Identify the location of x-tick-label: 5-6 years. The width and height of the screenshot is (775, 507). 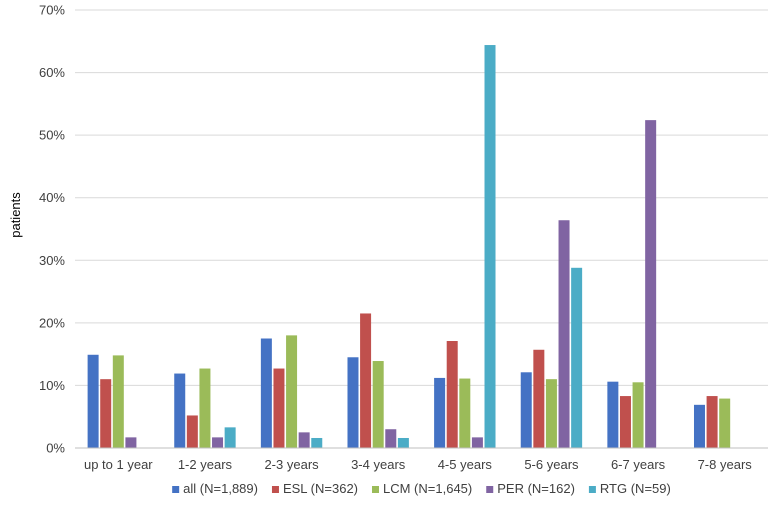
(551, 464).